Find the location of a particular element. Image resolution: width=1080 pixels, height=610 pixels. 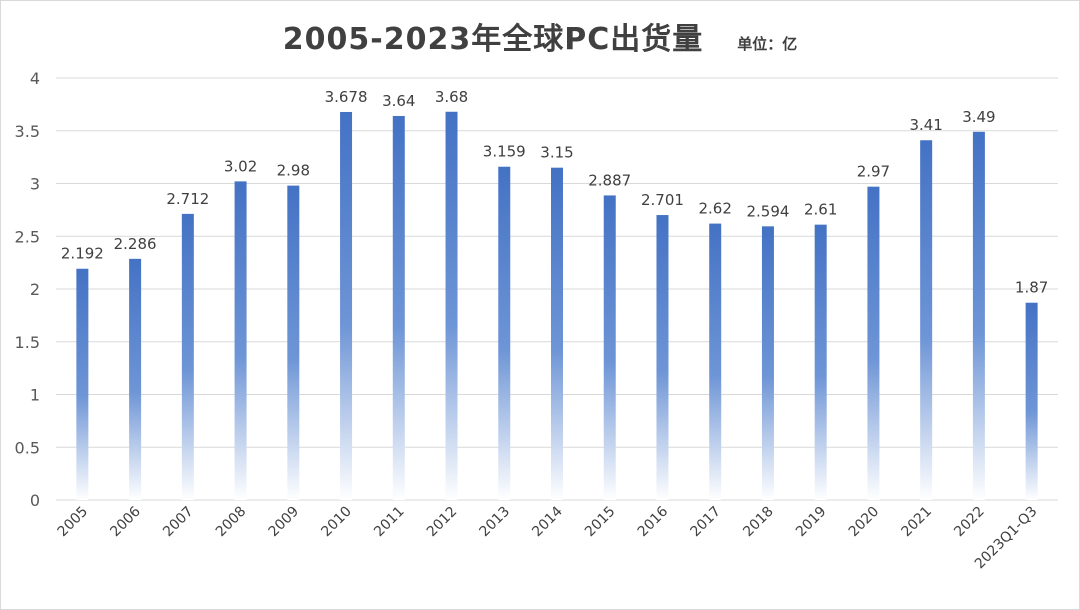

x-tick-label: 2018 is located at coordinates (758, 522).